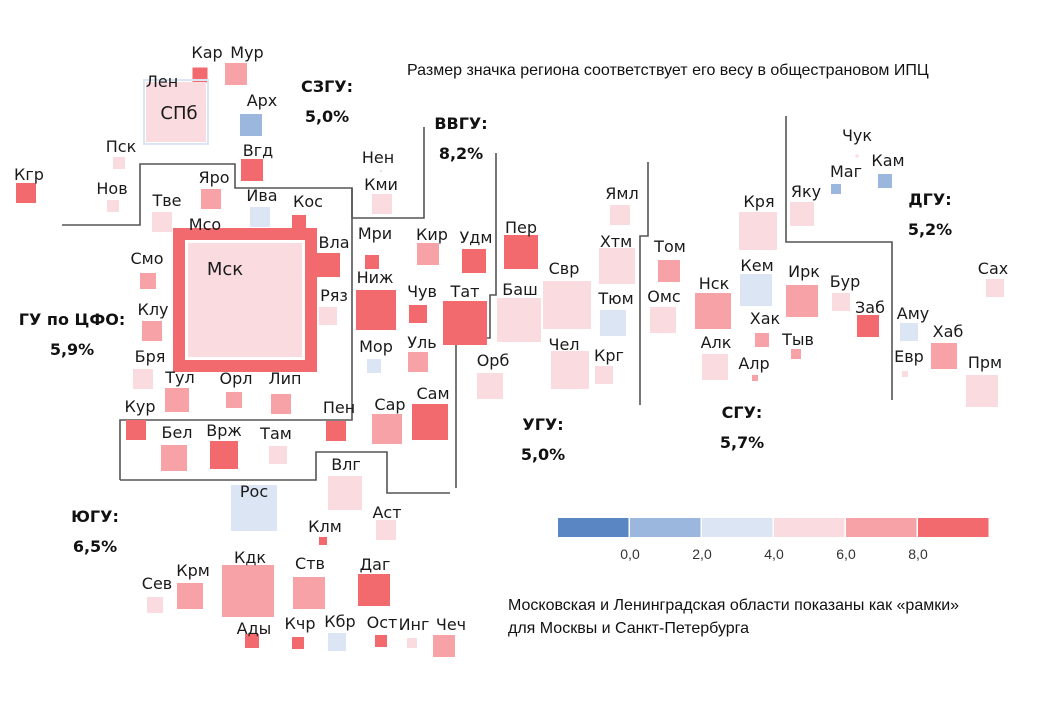  What do you see at coordinates (476, 237) in the screenshot?
I see `region-label-31: Удм` at bounding box center [476, 237].